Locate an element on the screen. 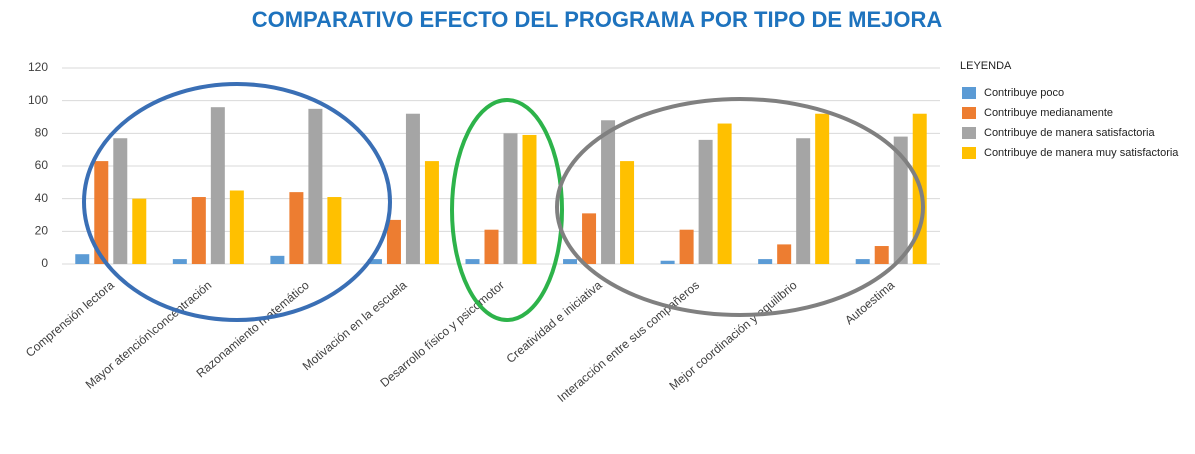 The width and height of the screenshot is (1195, 454). y-tick-label: 100 is located at coordinates (38, 100).